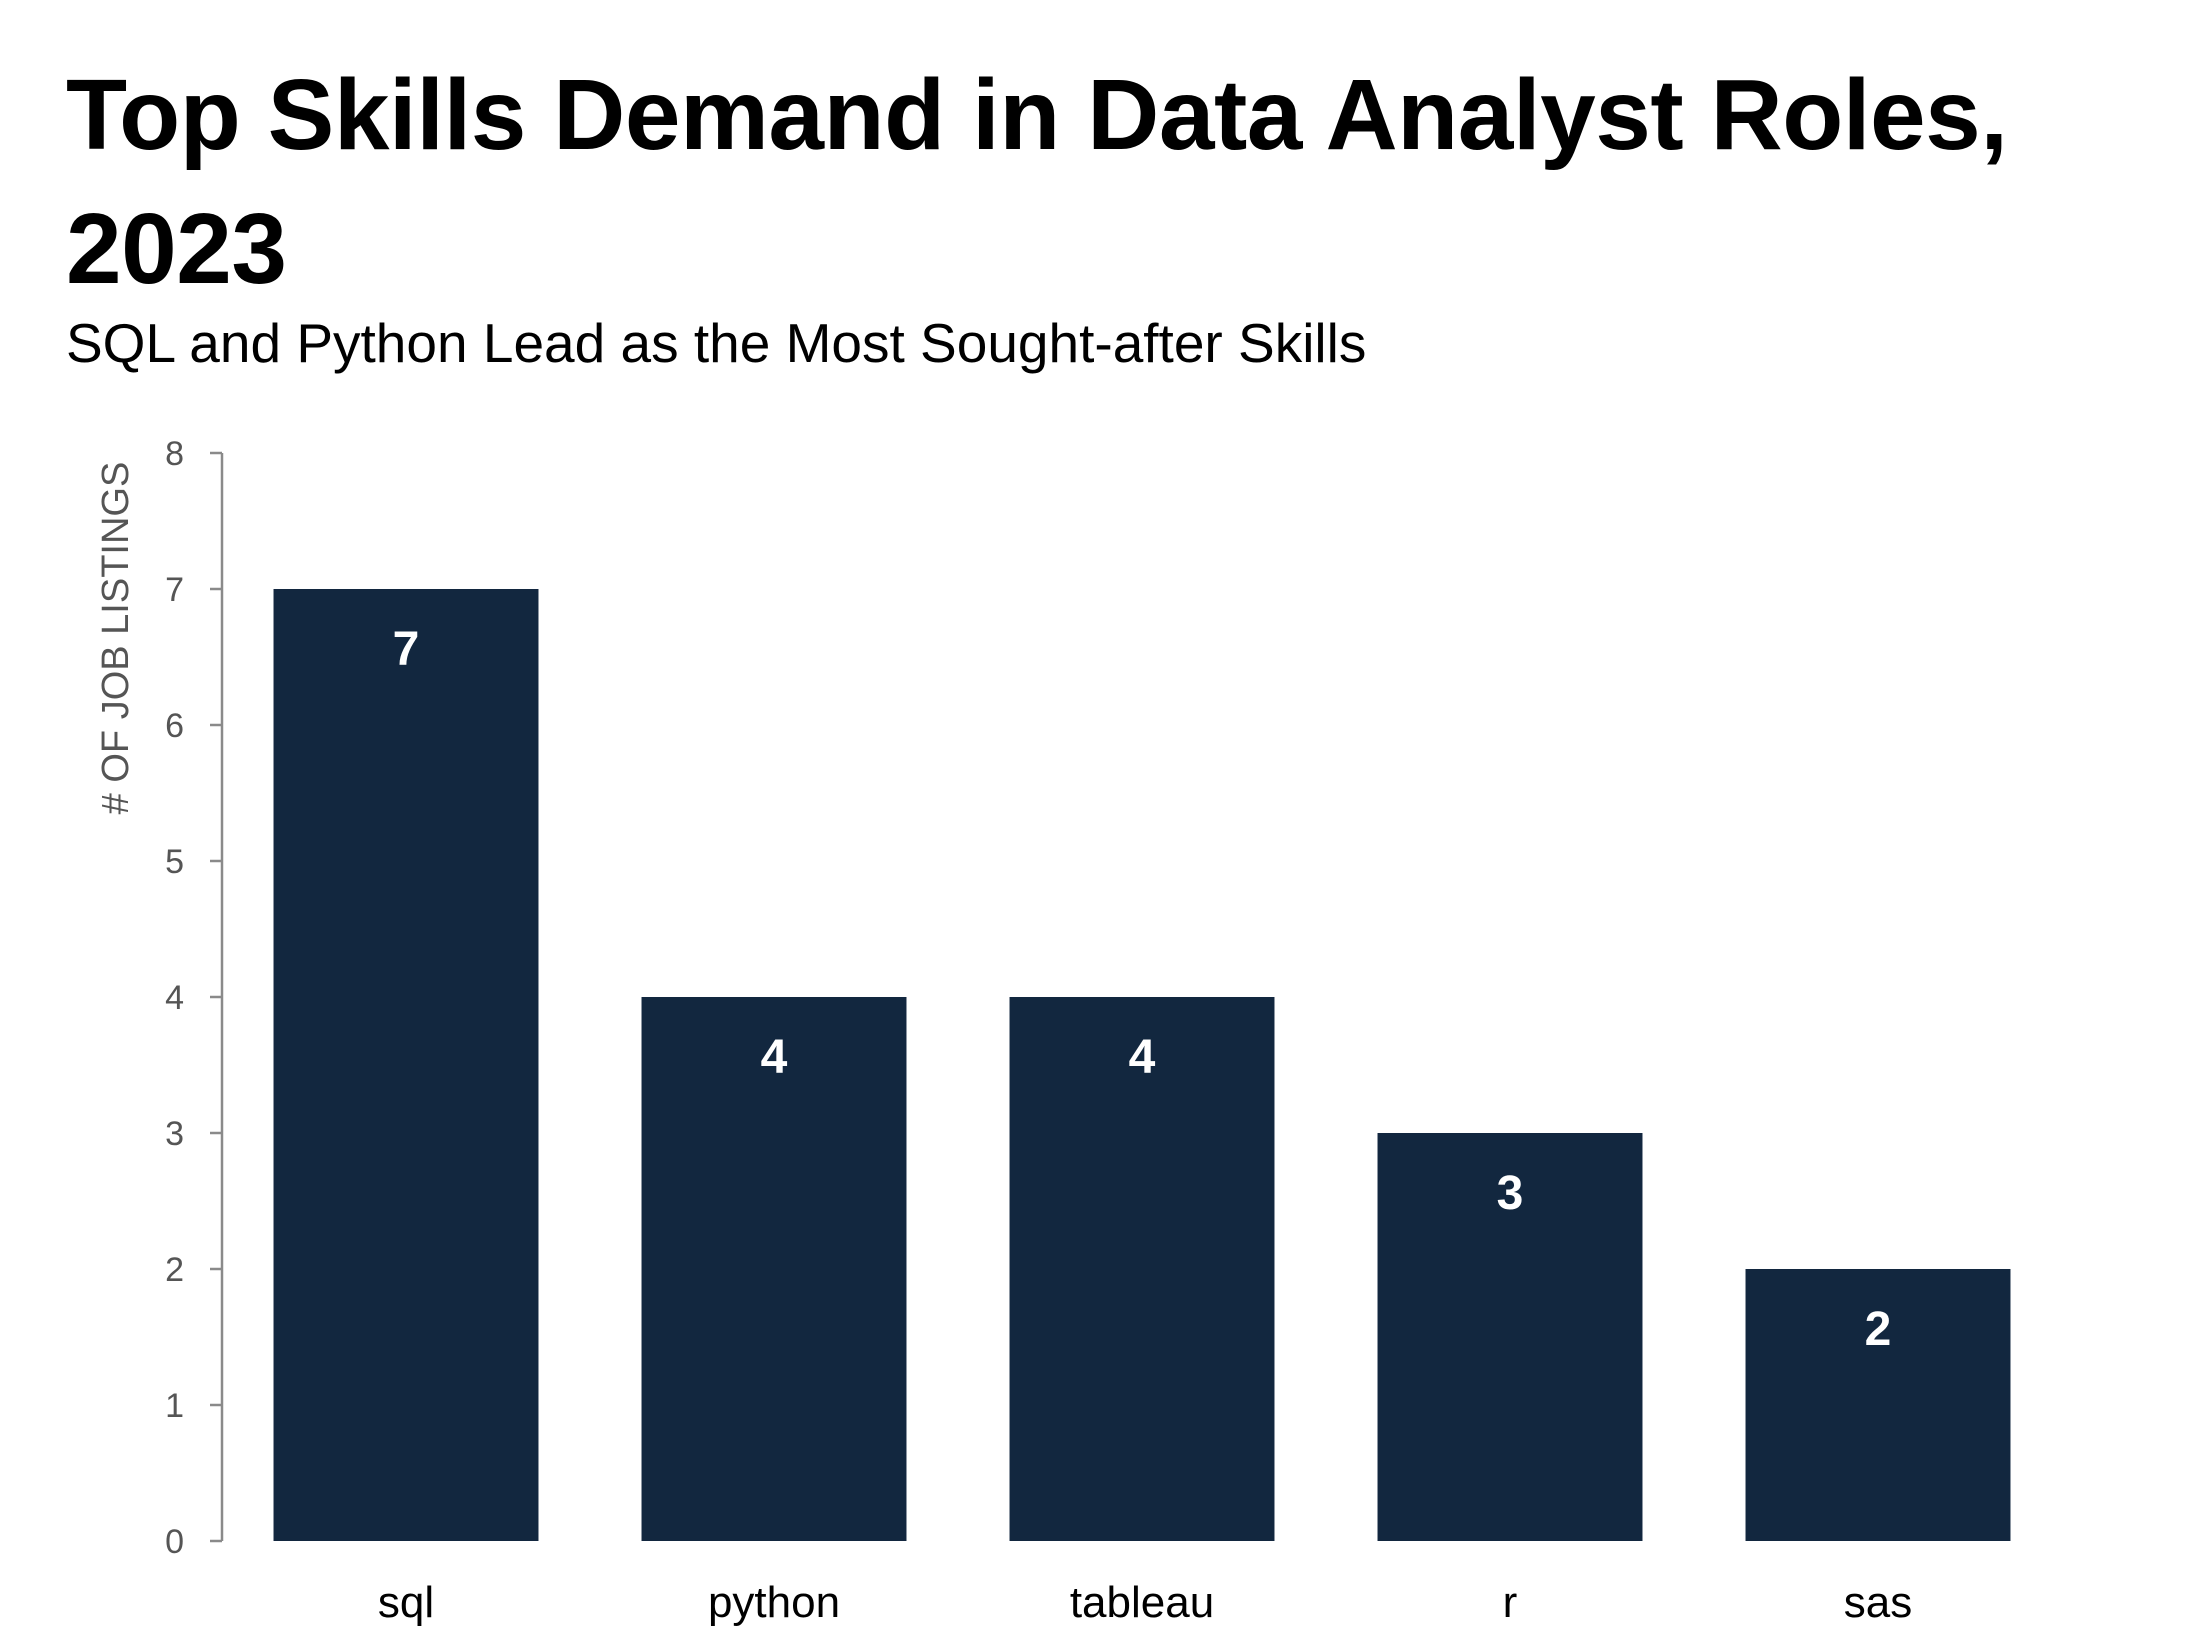 This screenshot has width=2185, height=1646. I want to click on x-tick-label: tableau, so click(1142, 1602).